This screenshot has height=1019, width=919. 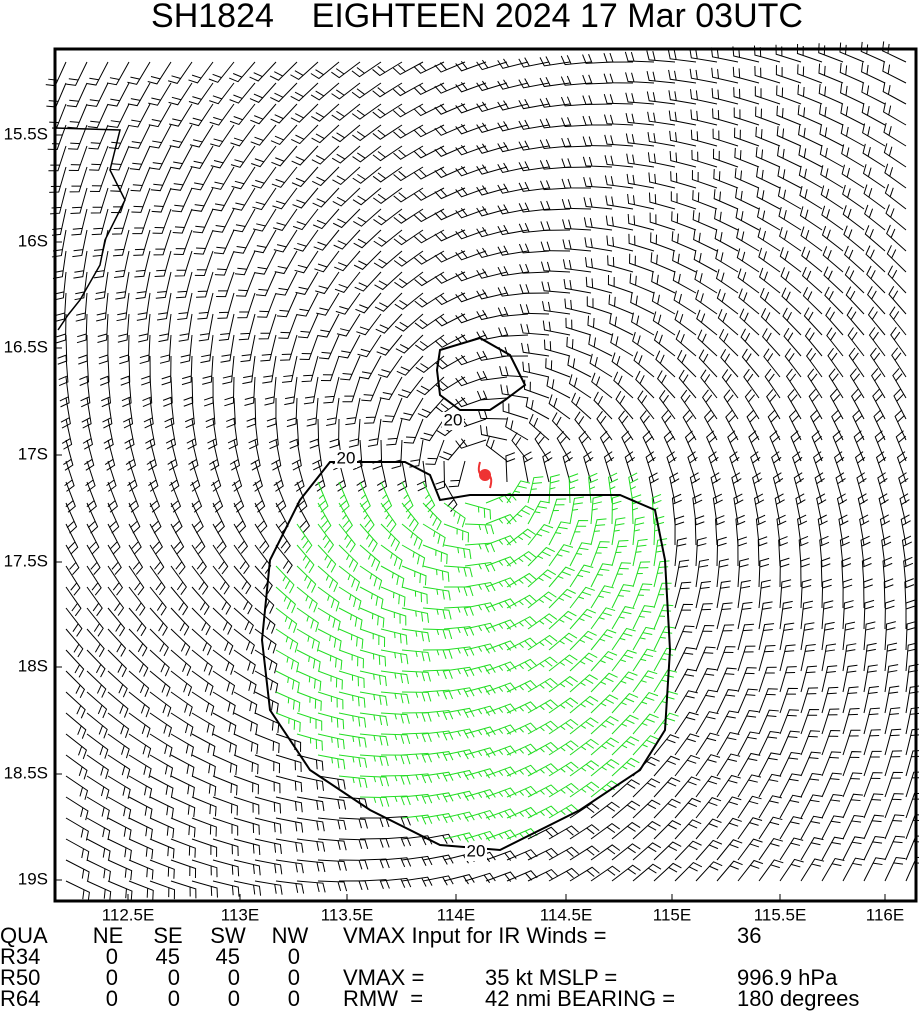 I want to click on table-cell: NW, so click(x=290, y=935).